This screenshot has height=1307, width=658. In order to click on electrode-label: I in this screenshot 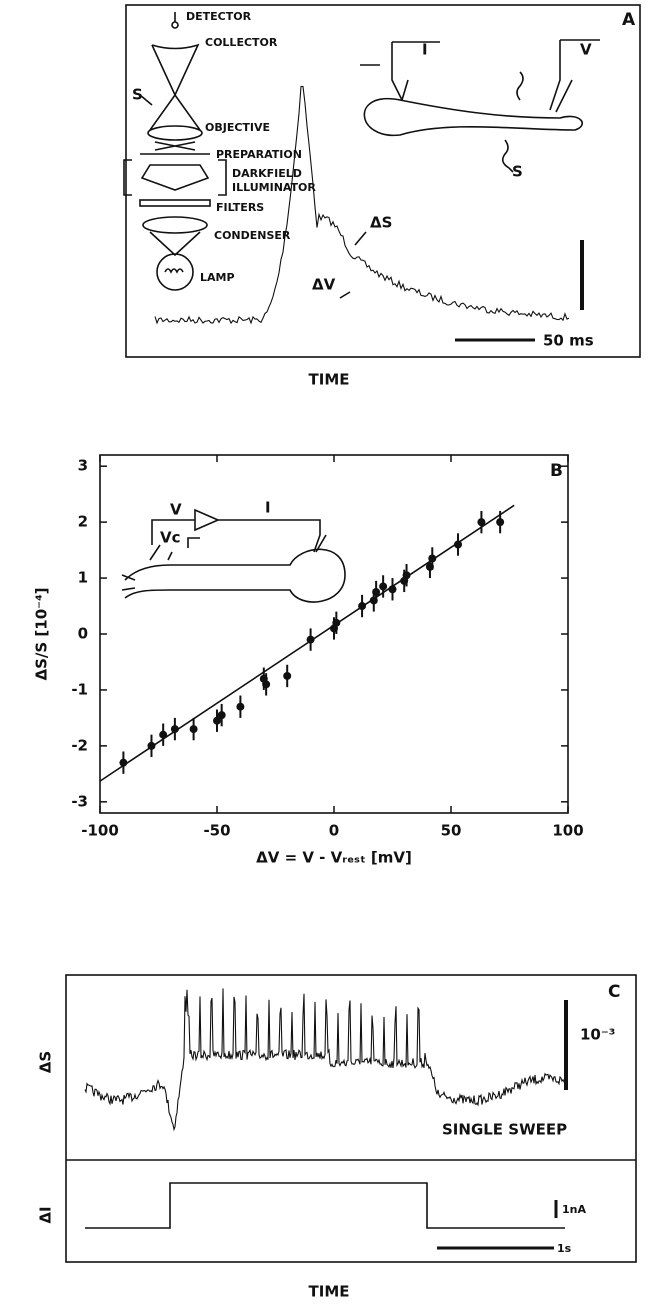, I will do `click(425, 50)`.